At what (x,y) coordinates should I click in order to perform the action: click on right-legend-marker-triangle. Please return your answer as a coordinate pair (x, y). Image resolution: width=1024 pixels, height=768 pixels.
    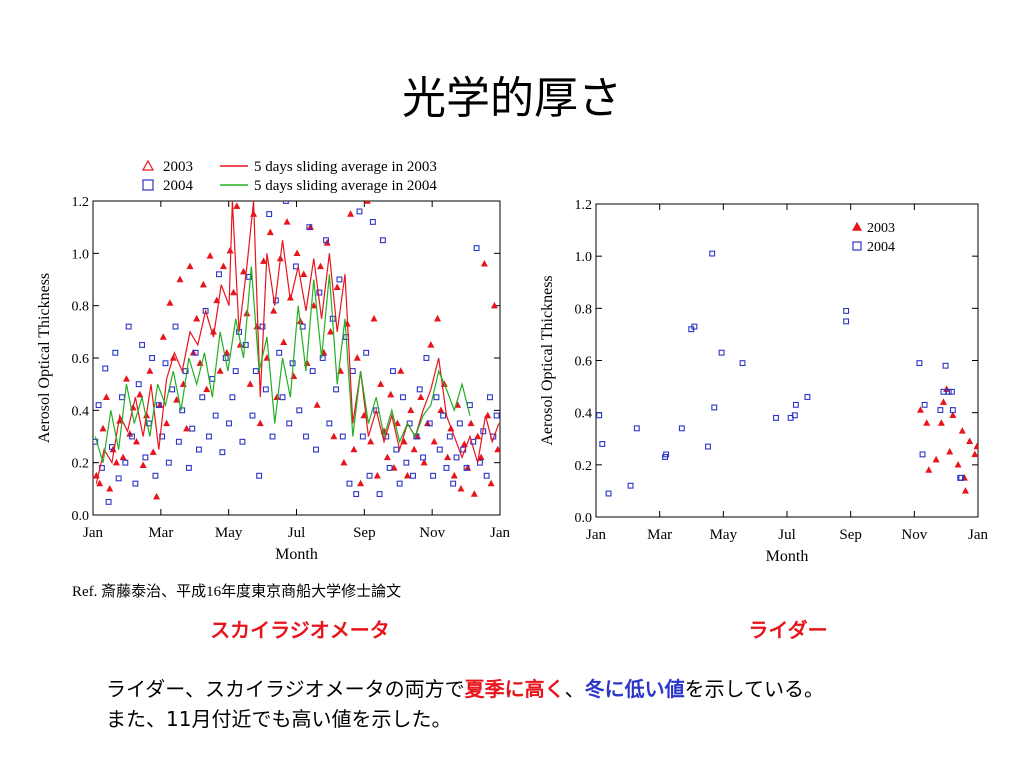
    Looking at the image, I should click on (857, 226).